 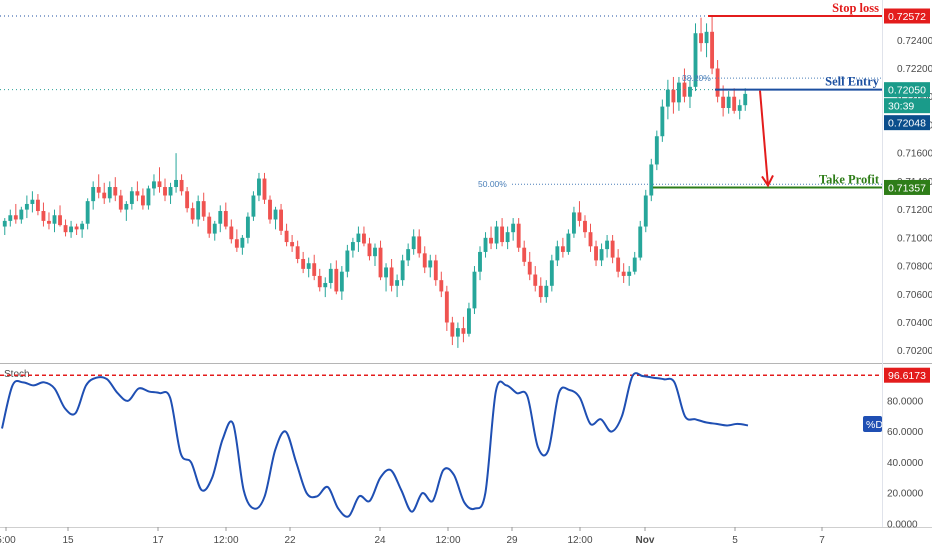 I want to click on stoch-y-tick-label: 0.0000, so click(x=902, y=525).